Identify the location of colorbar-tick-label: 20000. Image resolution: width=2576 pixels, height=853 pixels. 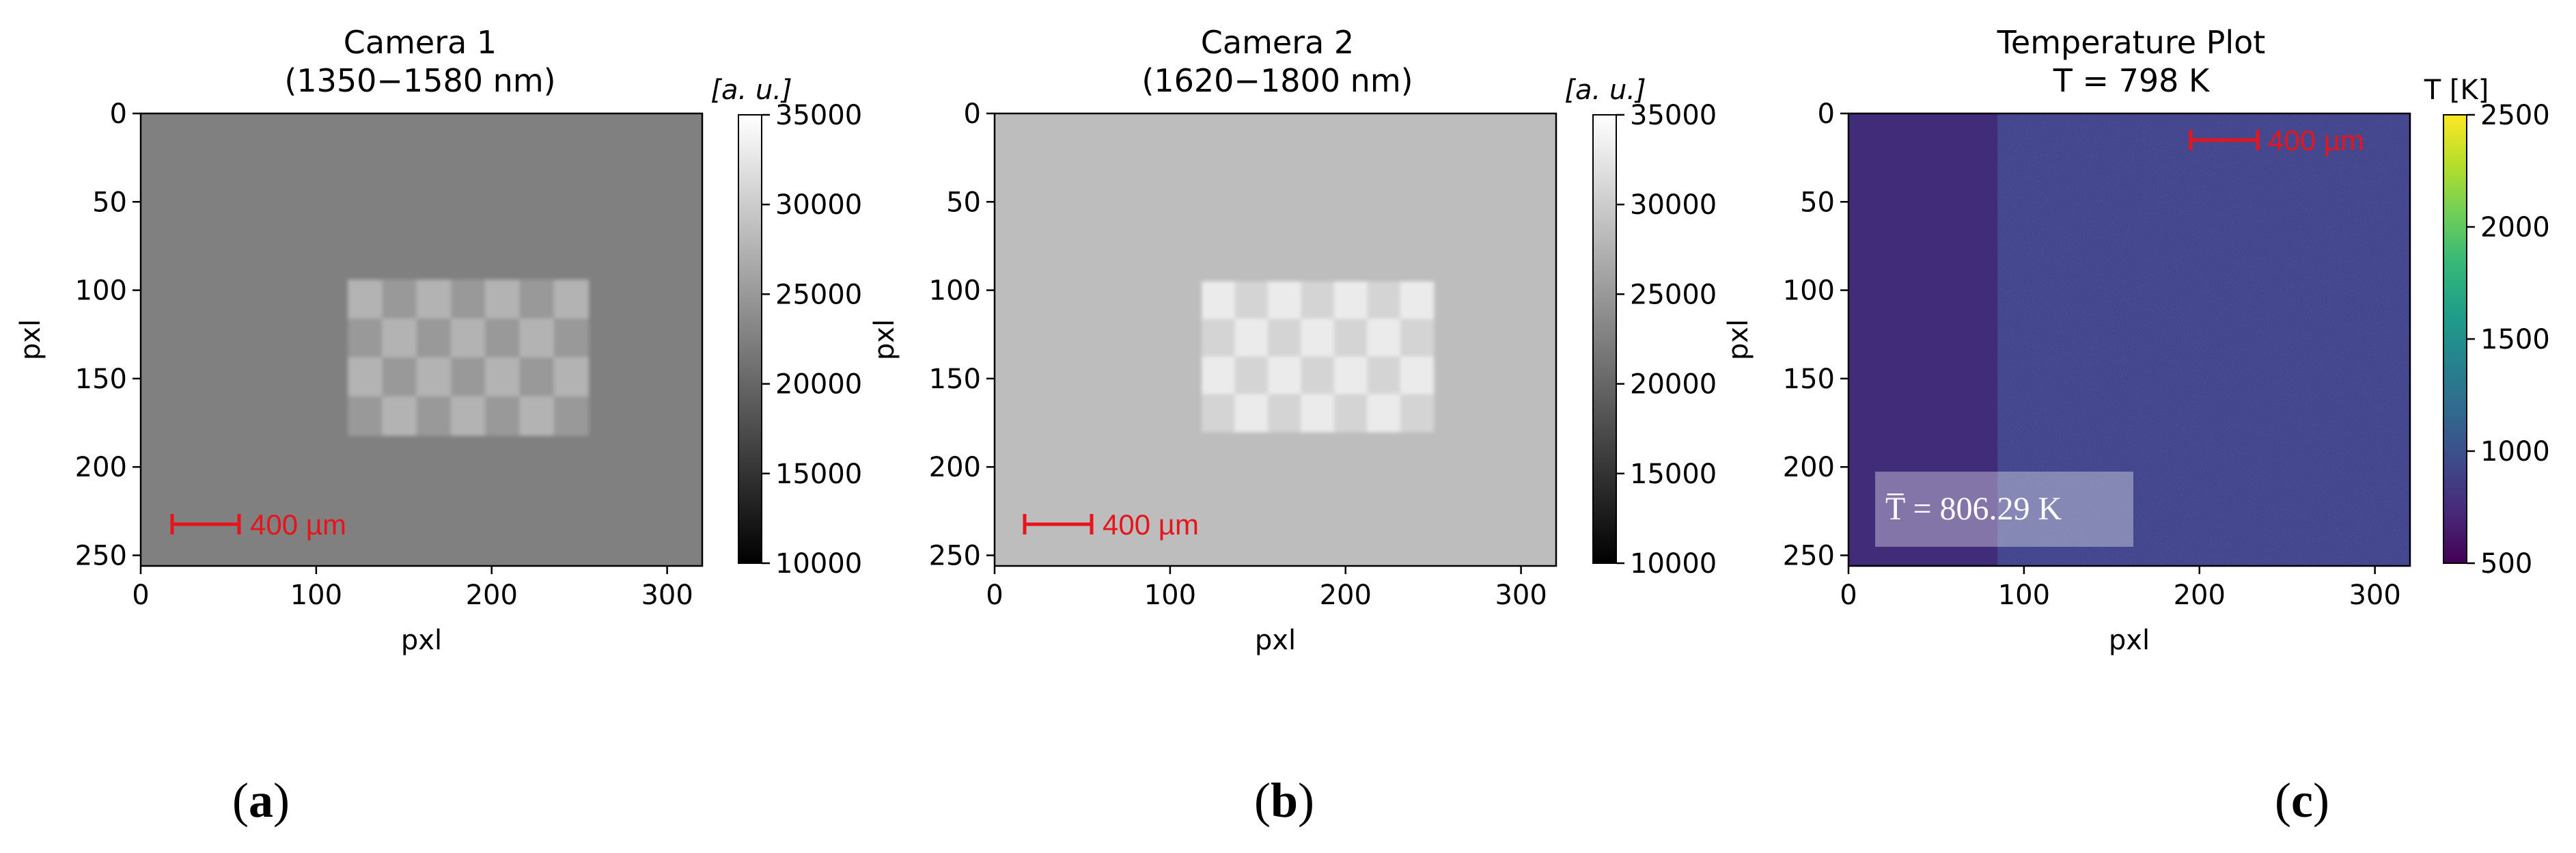
(1673, 385).